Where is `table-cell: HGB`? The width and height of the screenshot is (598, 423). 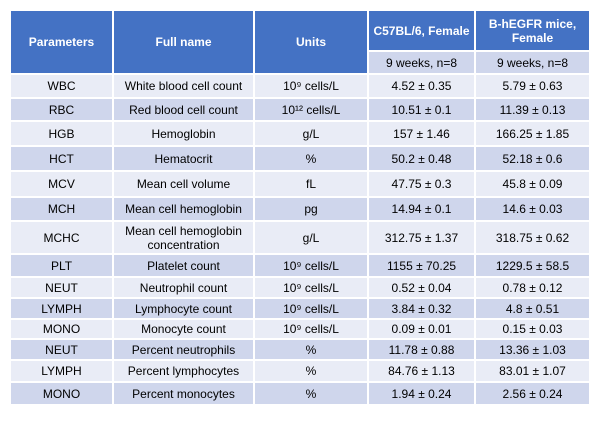
table-cell: HGB is located at coordinates (61, 133).